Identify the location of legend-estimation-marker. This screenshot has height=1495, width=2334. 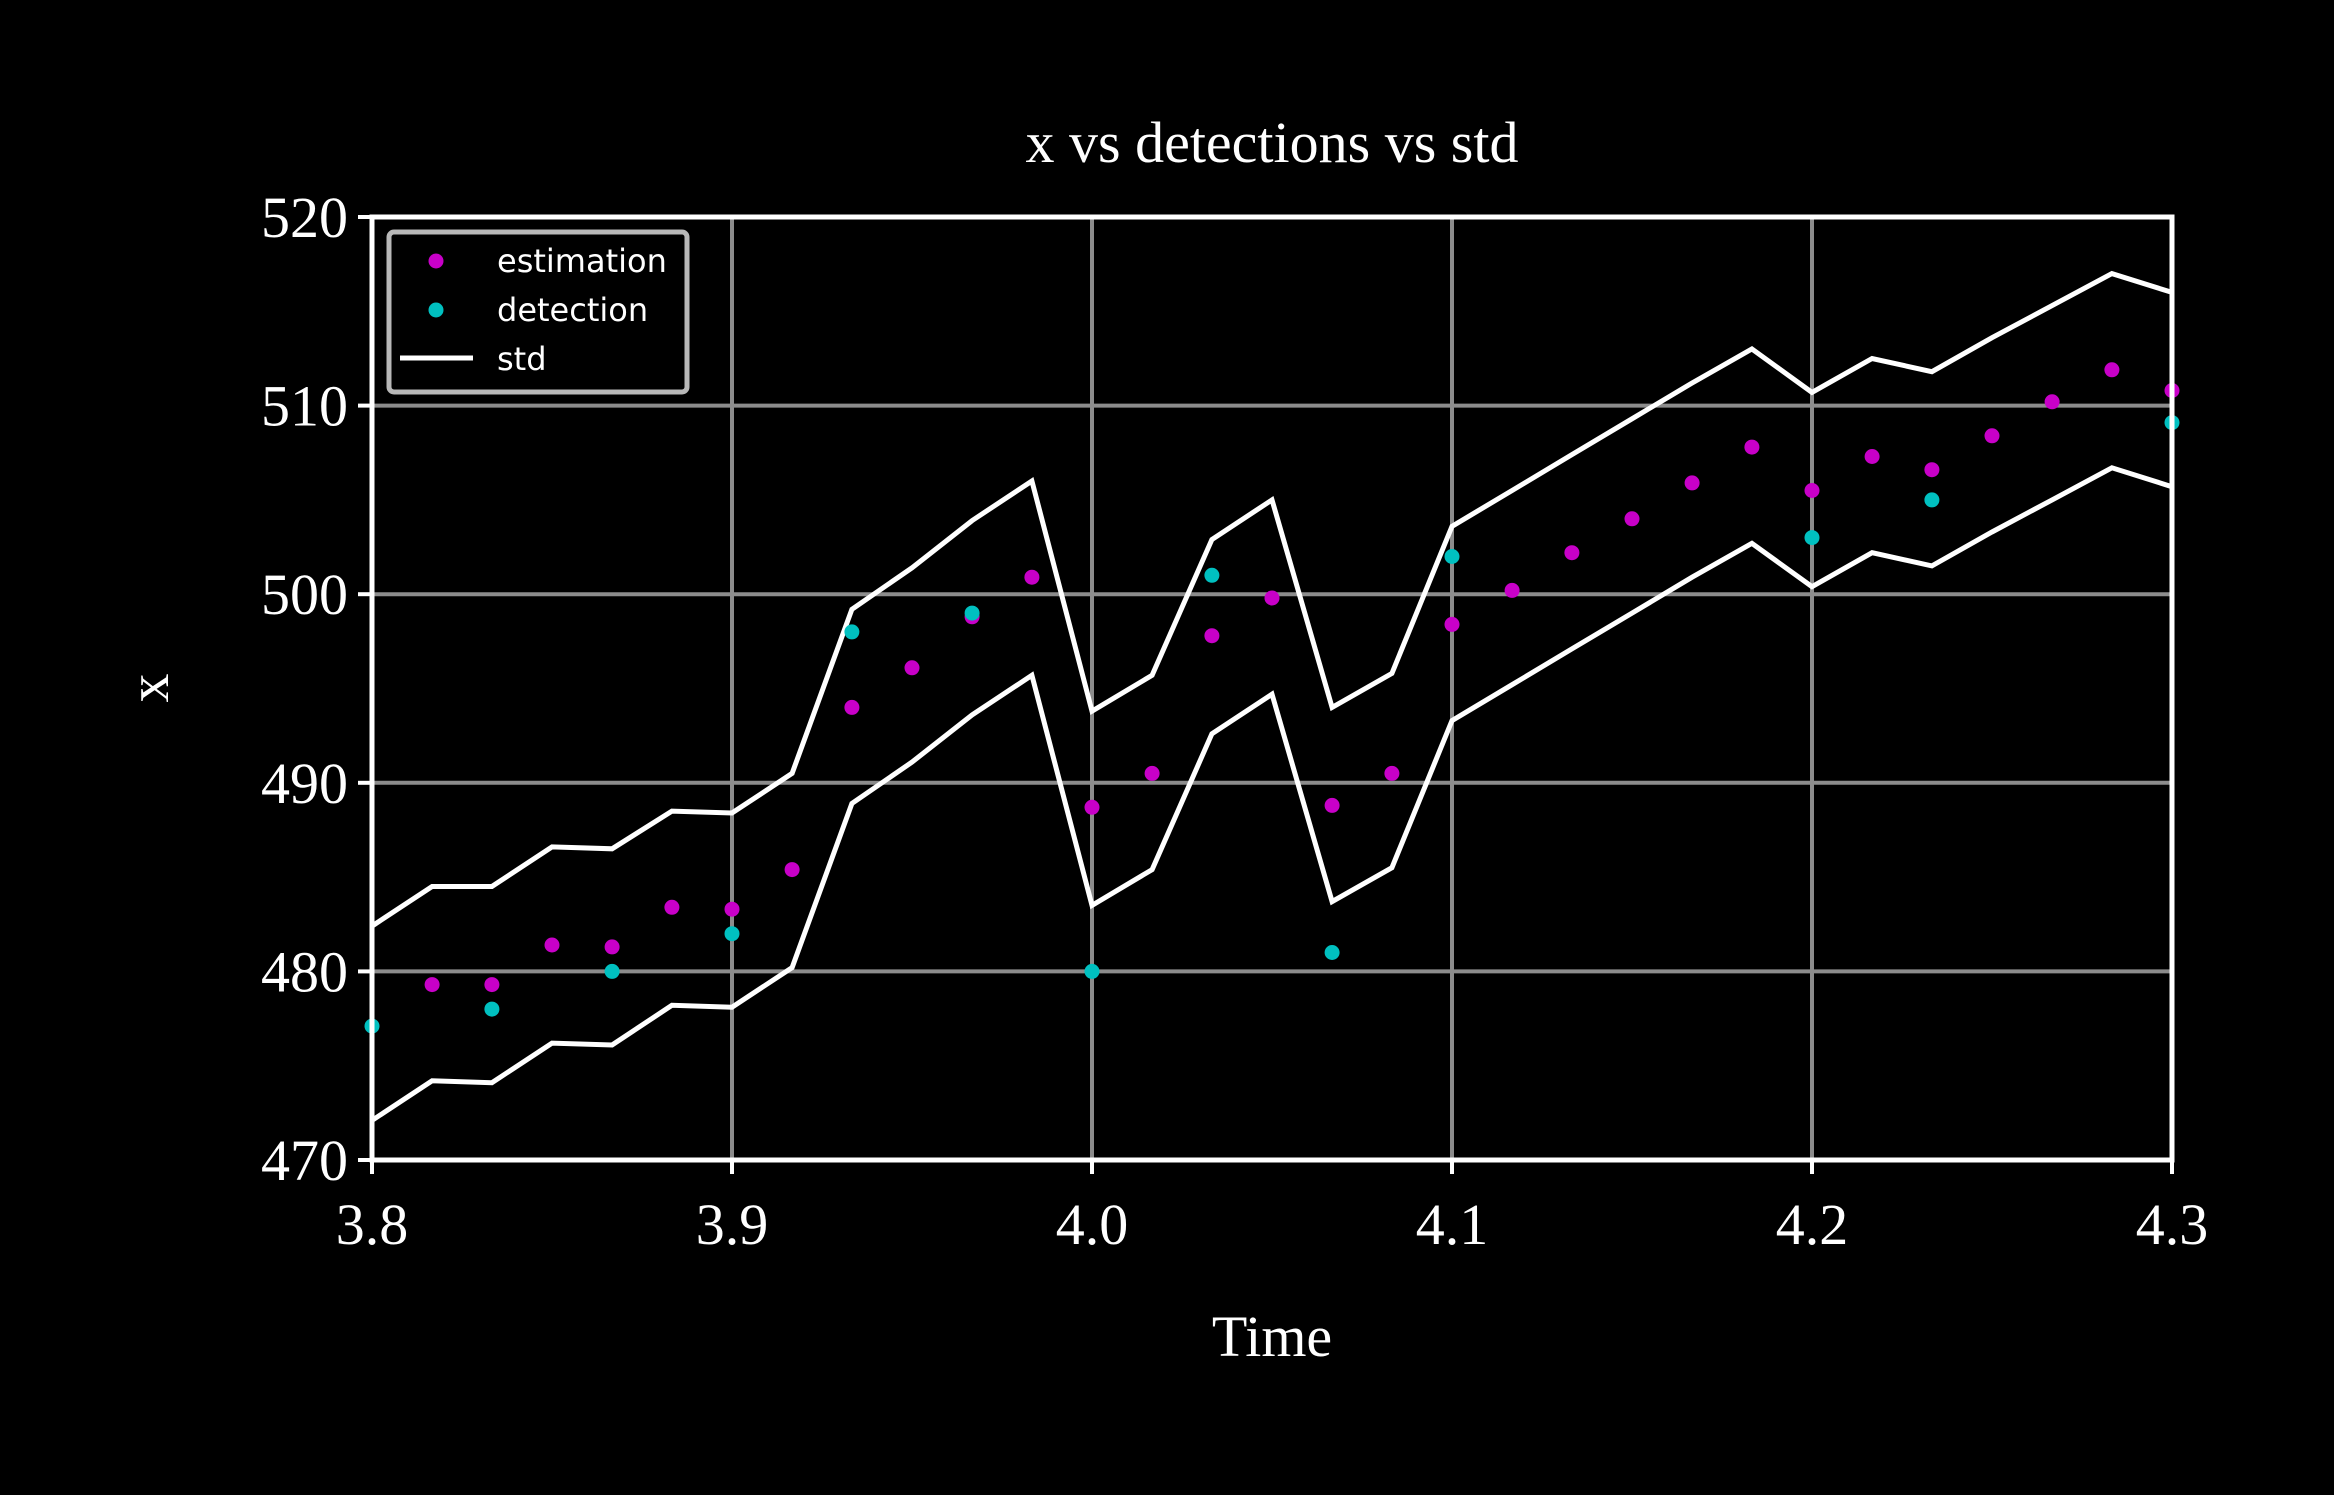
(436, 261).